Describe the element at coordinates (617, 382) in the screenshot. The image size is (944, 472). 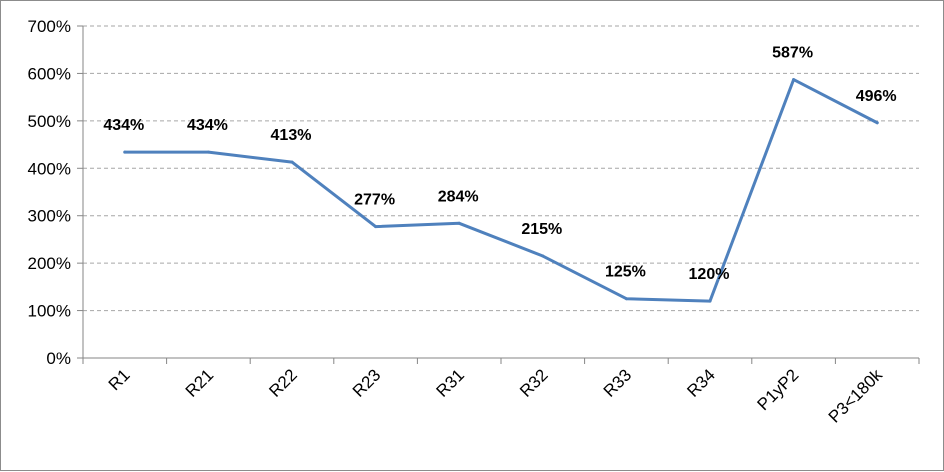
I see `x-tick-label: R33` at that location.